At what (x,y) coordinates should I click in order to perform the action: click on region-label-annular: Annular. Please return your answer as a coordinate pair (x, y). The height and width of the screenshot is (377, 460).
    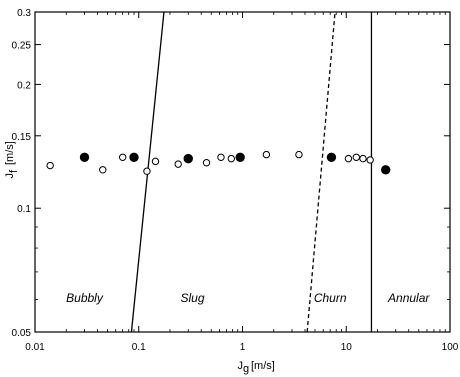
    Looking at the image, I should click on (408, 298).